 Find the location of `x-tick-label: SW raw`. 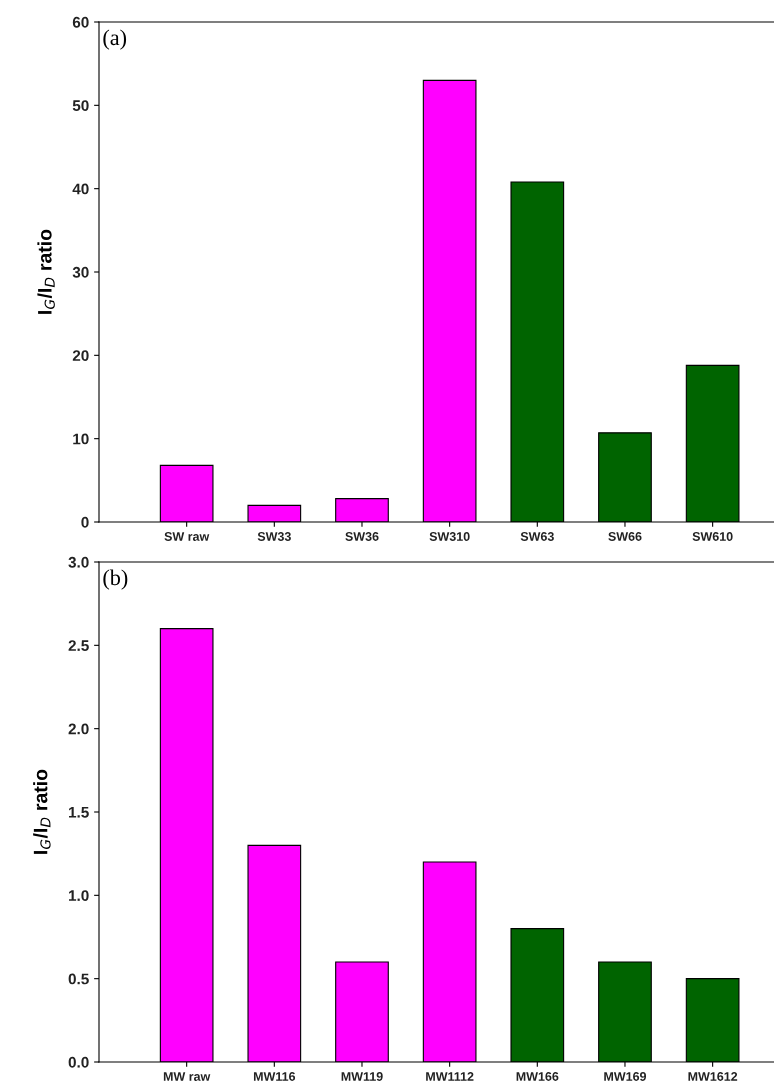

x-tick-label: SW raw is located at coordinates (187, 536).